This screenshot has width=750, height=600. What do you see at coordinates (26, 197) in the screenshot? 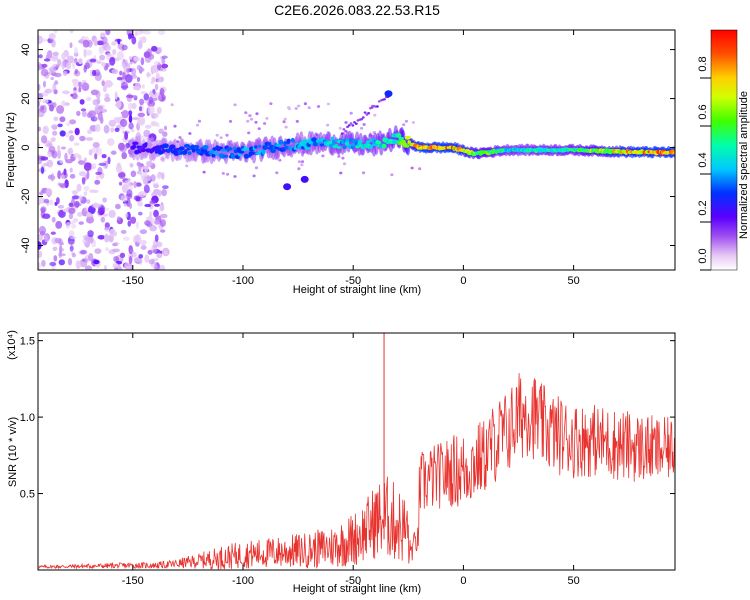
I see `y-tick-label: -20` at bounding box center [26, 197].